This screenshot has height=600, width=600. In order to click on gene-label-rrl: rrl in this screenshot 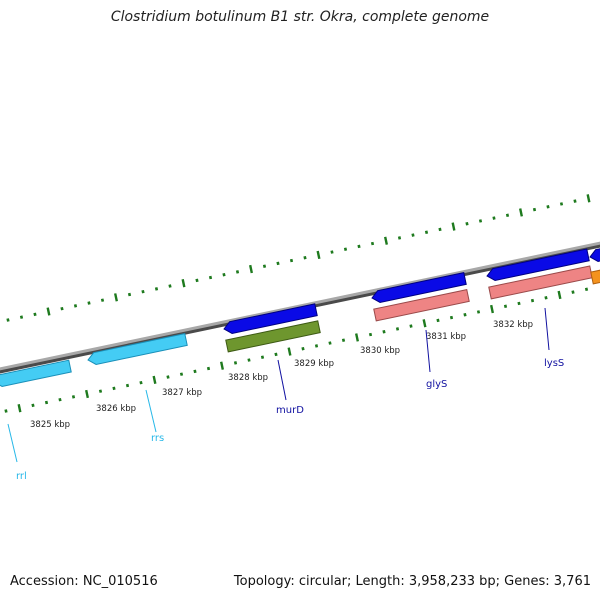, I will do `click(21, 476)`.